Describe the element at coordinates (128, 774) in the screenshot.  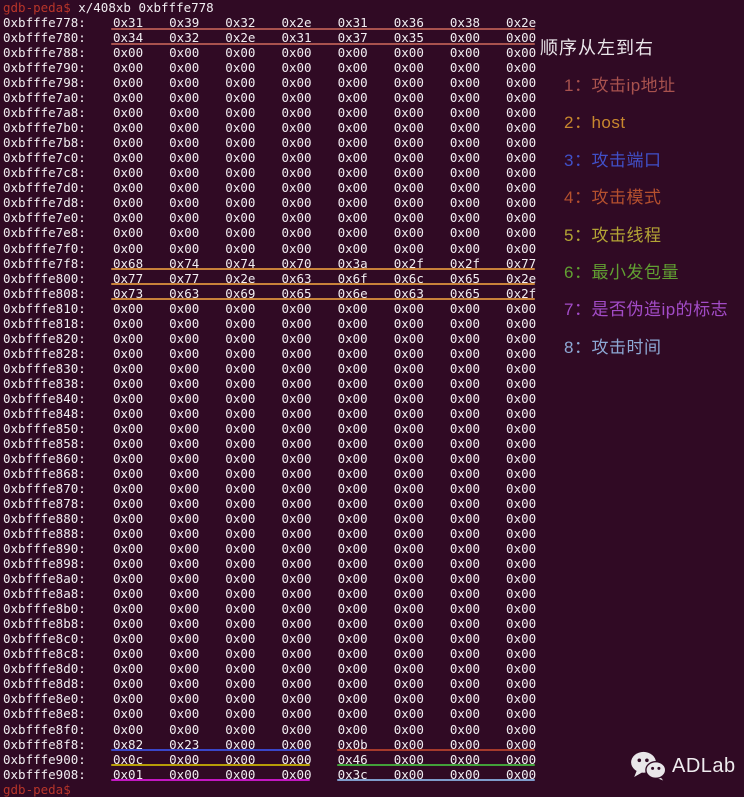
I see `byte-value: 0x01` at that location.